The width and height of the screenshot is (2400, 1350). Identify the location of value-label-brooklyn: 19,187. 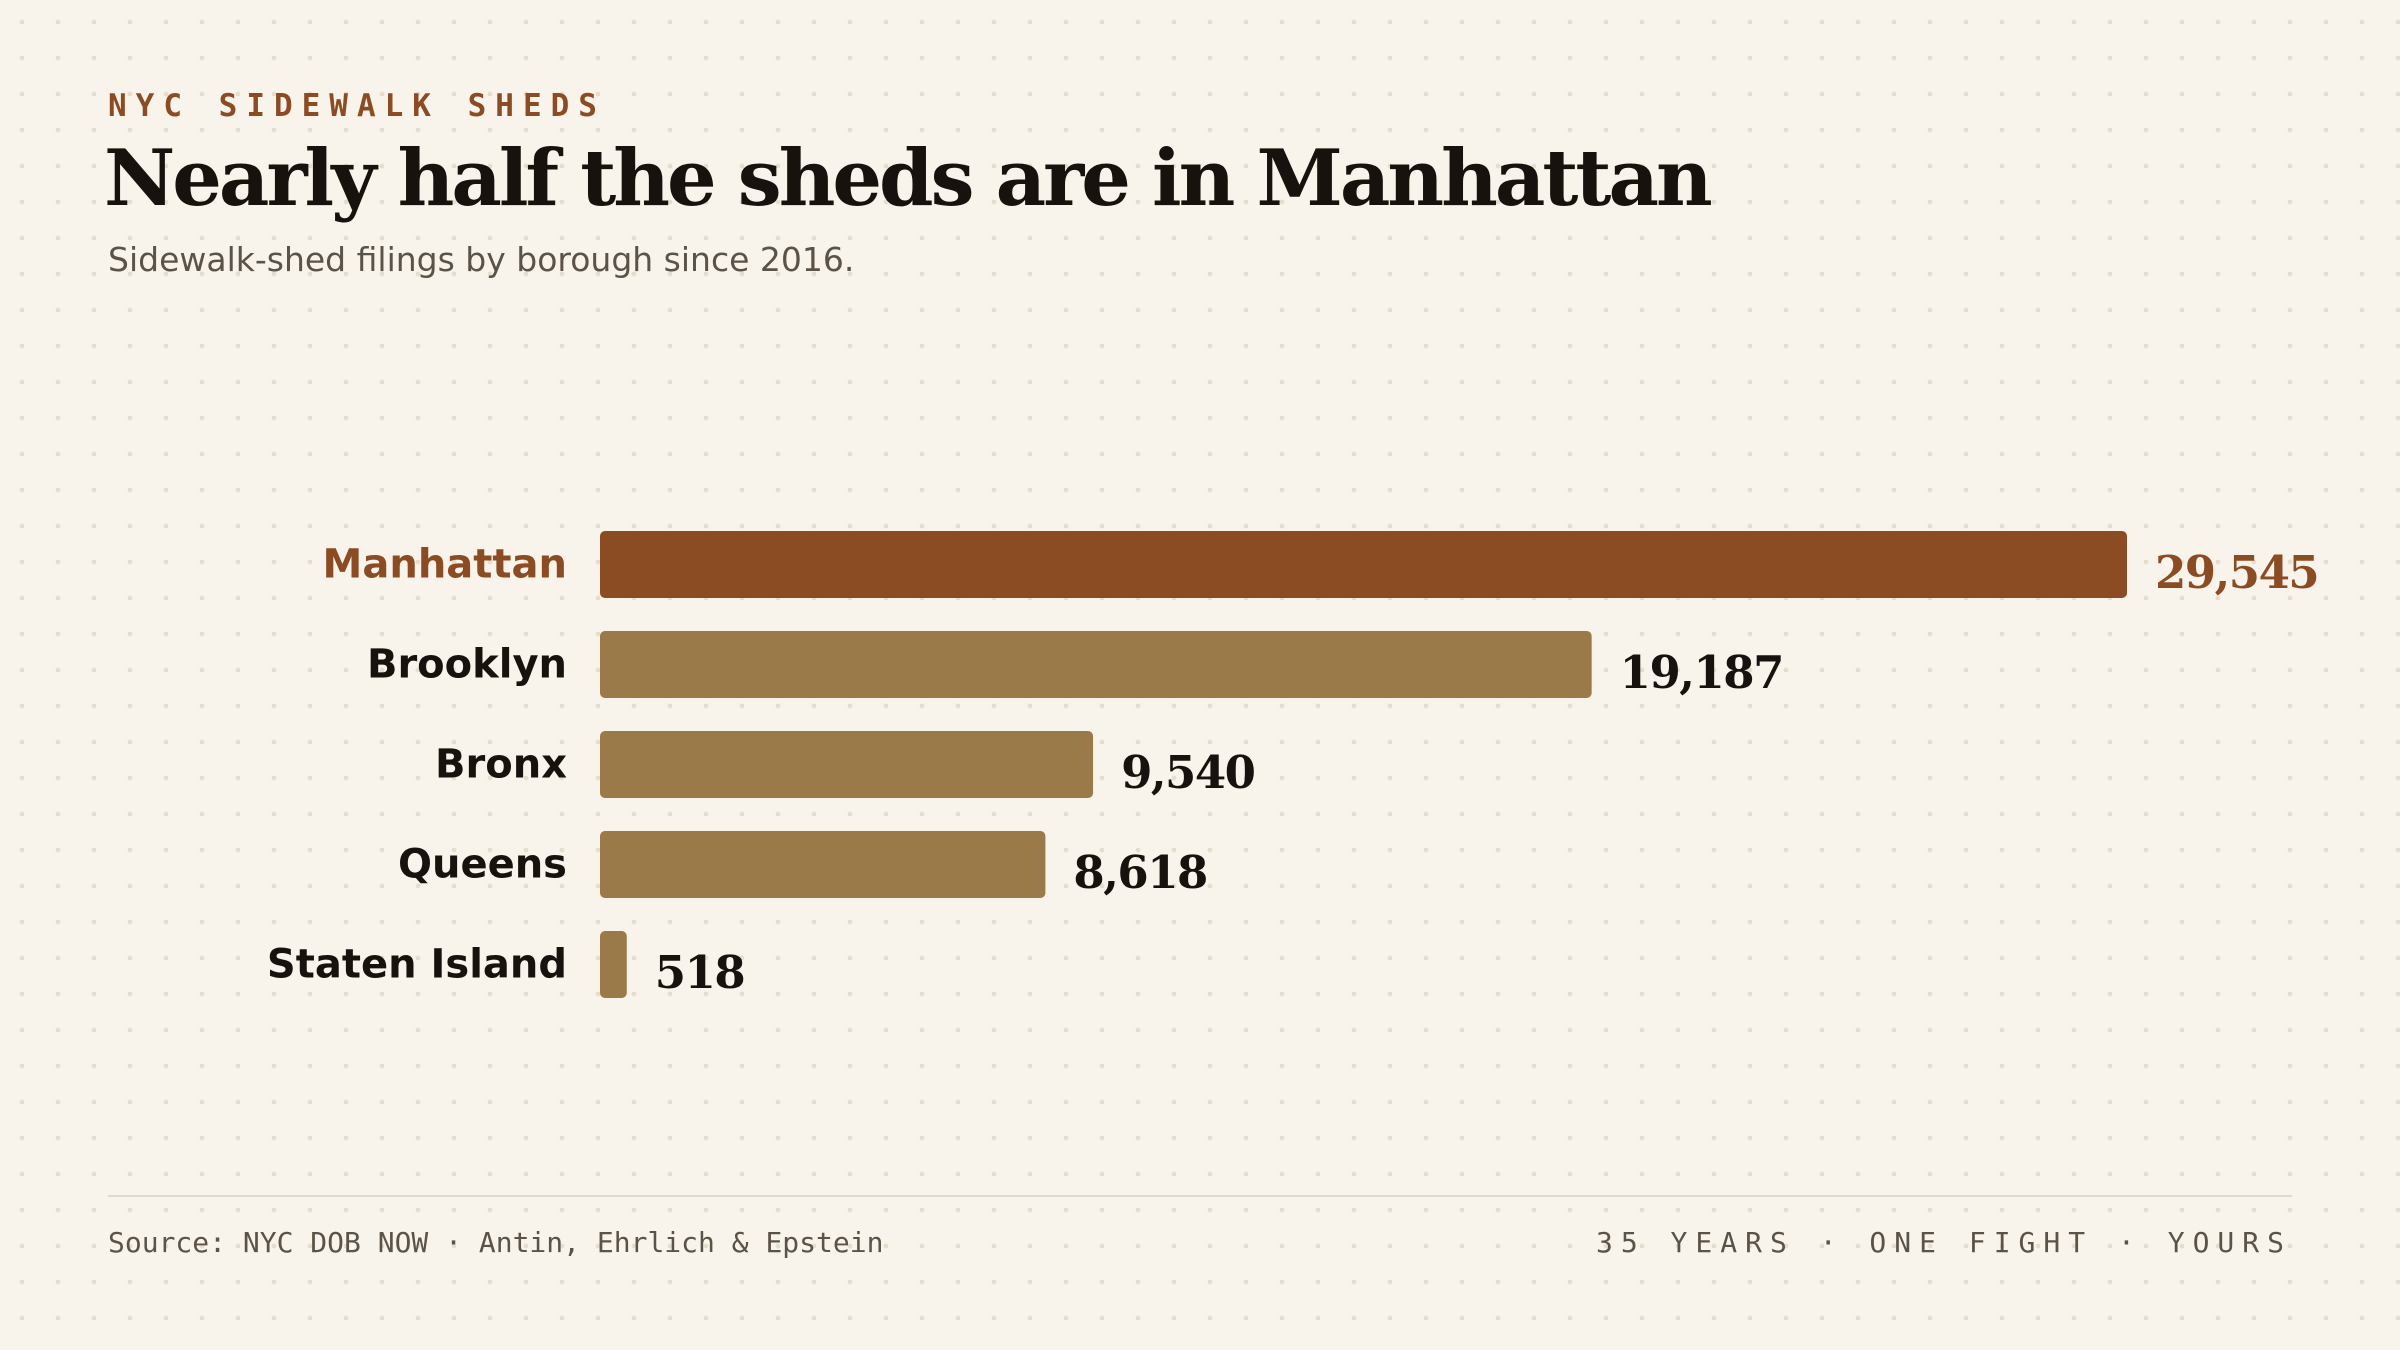
(1701, 672).